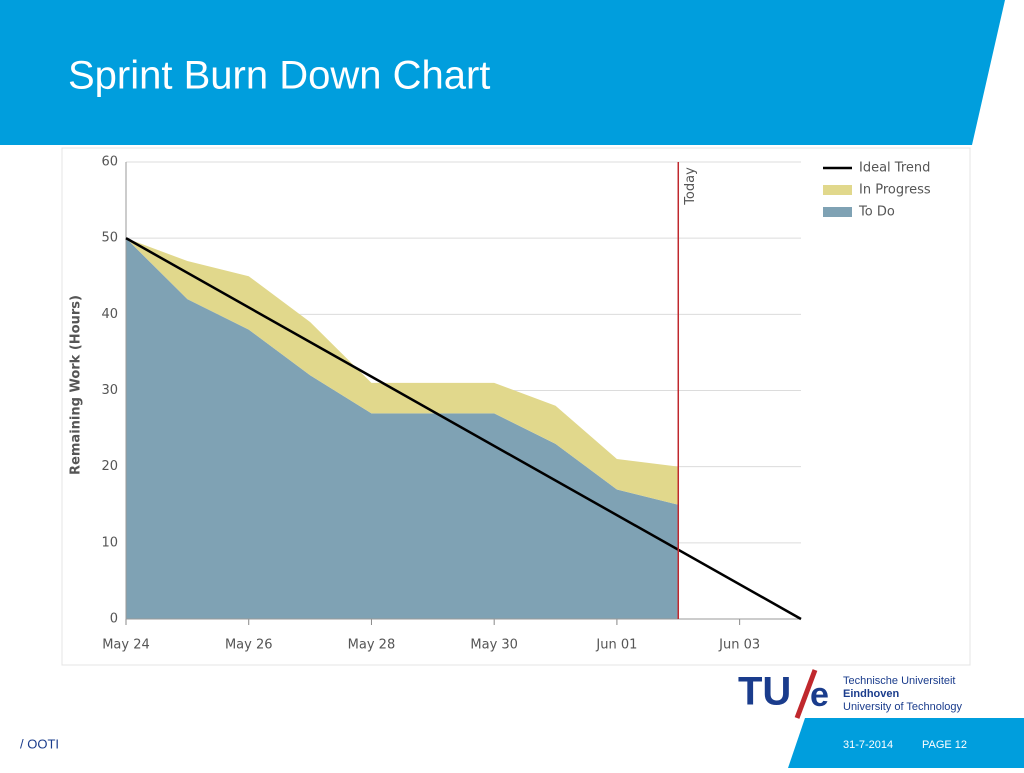 This screenshot has width=1024, height=773. I want to click on y-tick-label: 40, so click(109, 314).